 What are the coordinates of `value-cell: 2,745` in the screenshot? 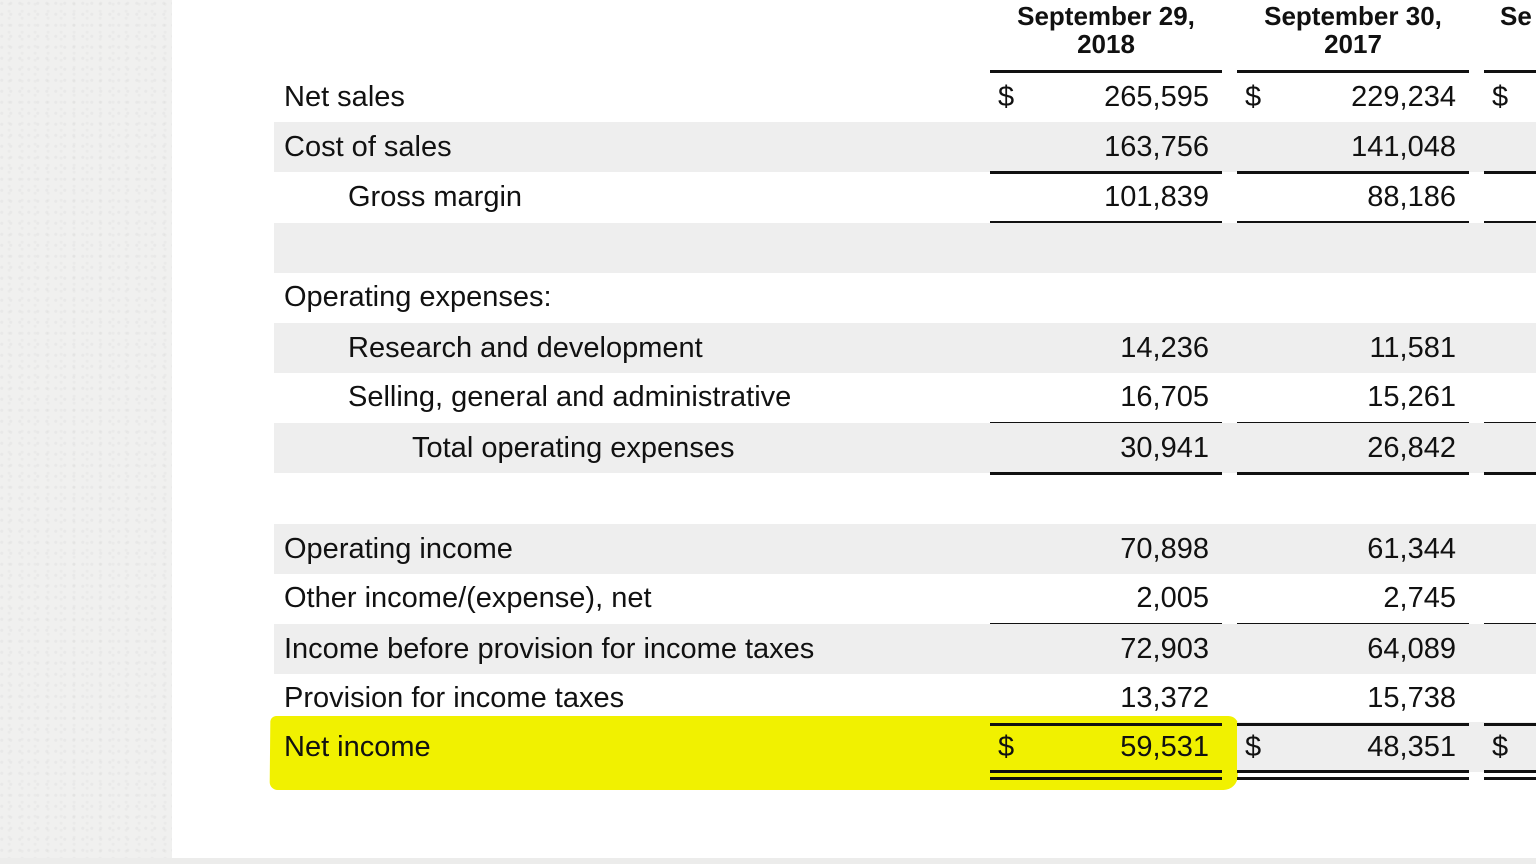 It's located at (1353, 598).